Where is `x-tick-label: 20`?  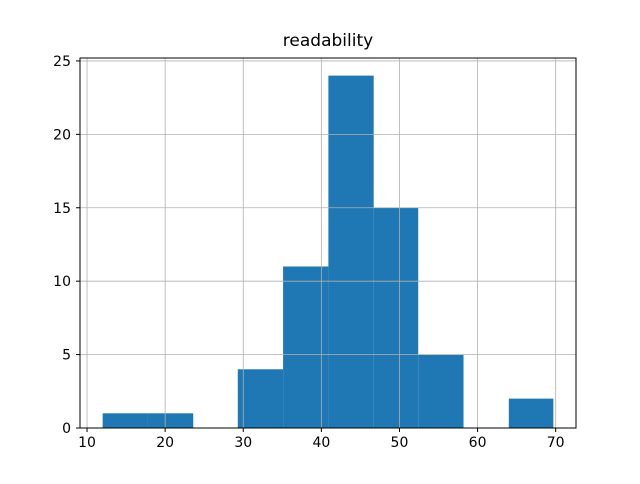 x-tick-label: 20 is located at coordinates (165, 443).